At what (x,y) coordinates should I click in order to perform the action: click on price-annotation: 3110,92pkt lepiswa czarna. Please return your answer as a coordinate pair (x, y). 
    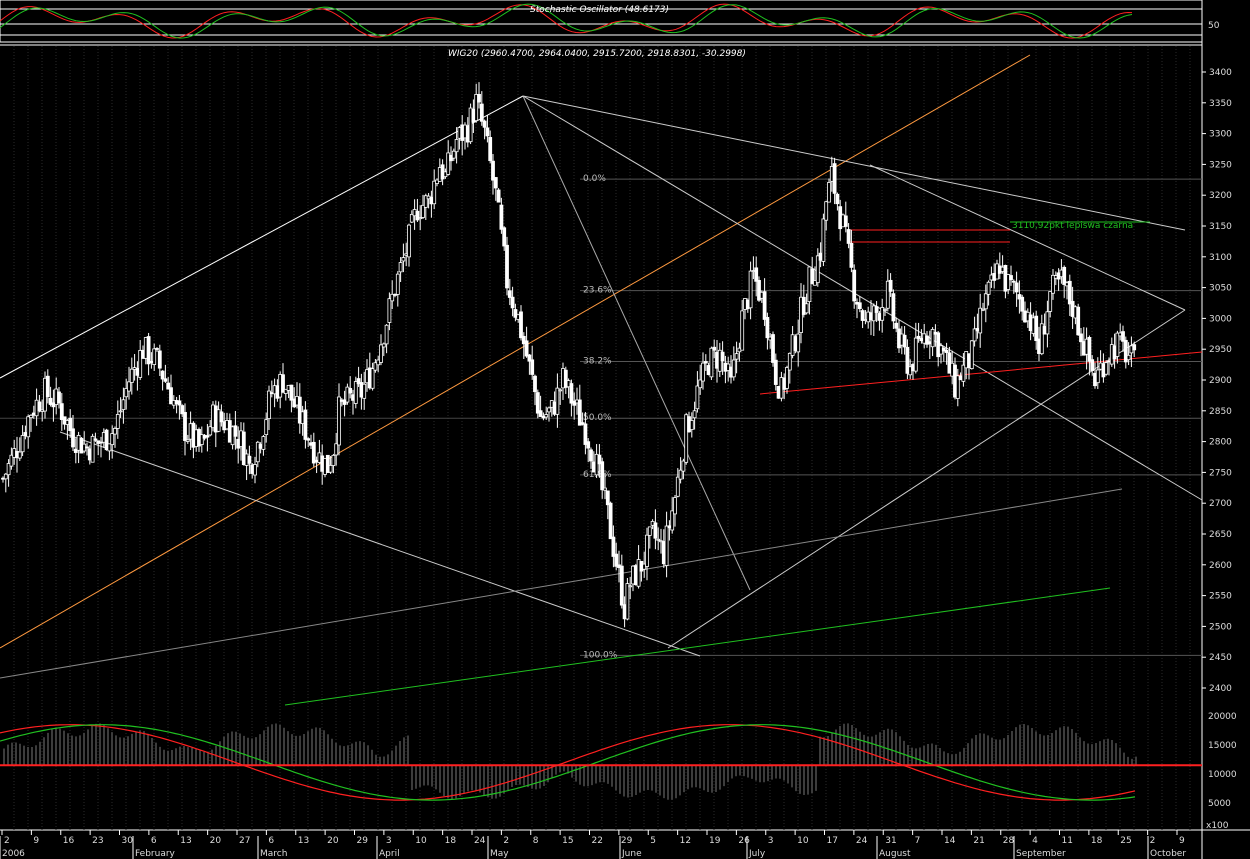
    Looking at the image, I should click on (1072, 226).